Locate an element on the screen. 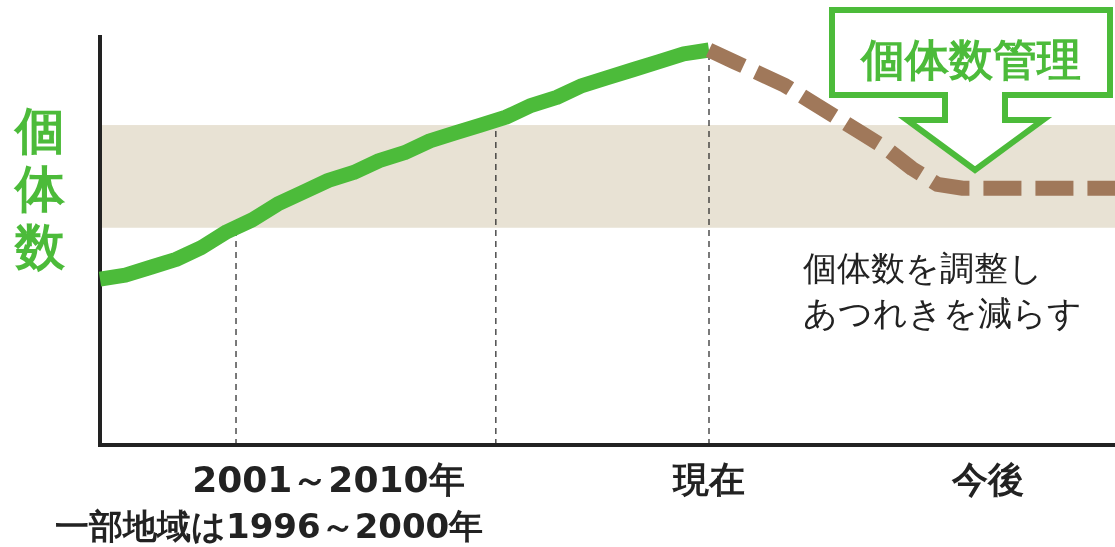 The width and height of the screenshot is (1115, 547). annotation: 個体数管理 is located at coordinates (970, 59).